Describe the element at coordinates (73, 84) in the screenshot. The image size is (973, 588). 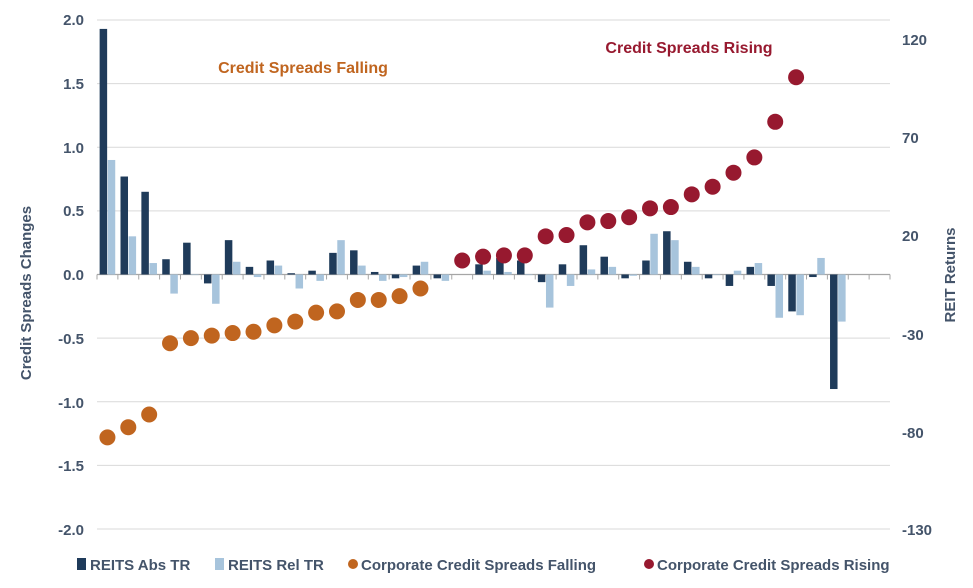
I see `y-tick-label: 1.5` at that location.